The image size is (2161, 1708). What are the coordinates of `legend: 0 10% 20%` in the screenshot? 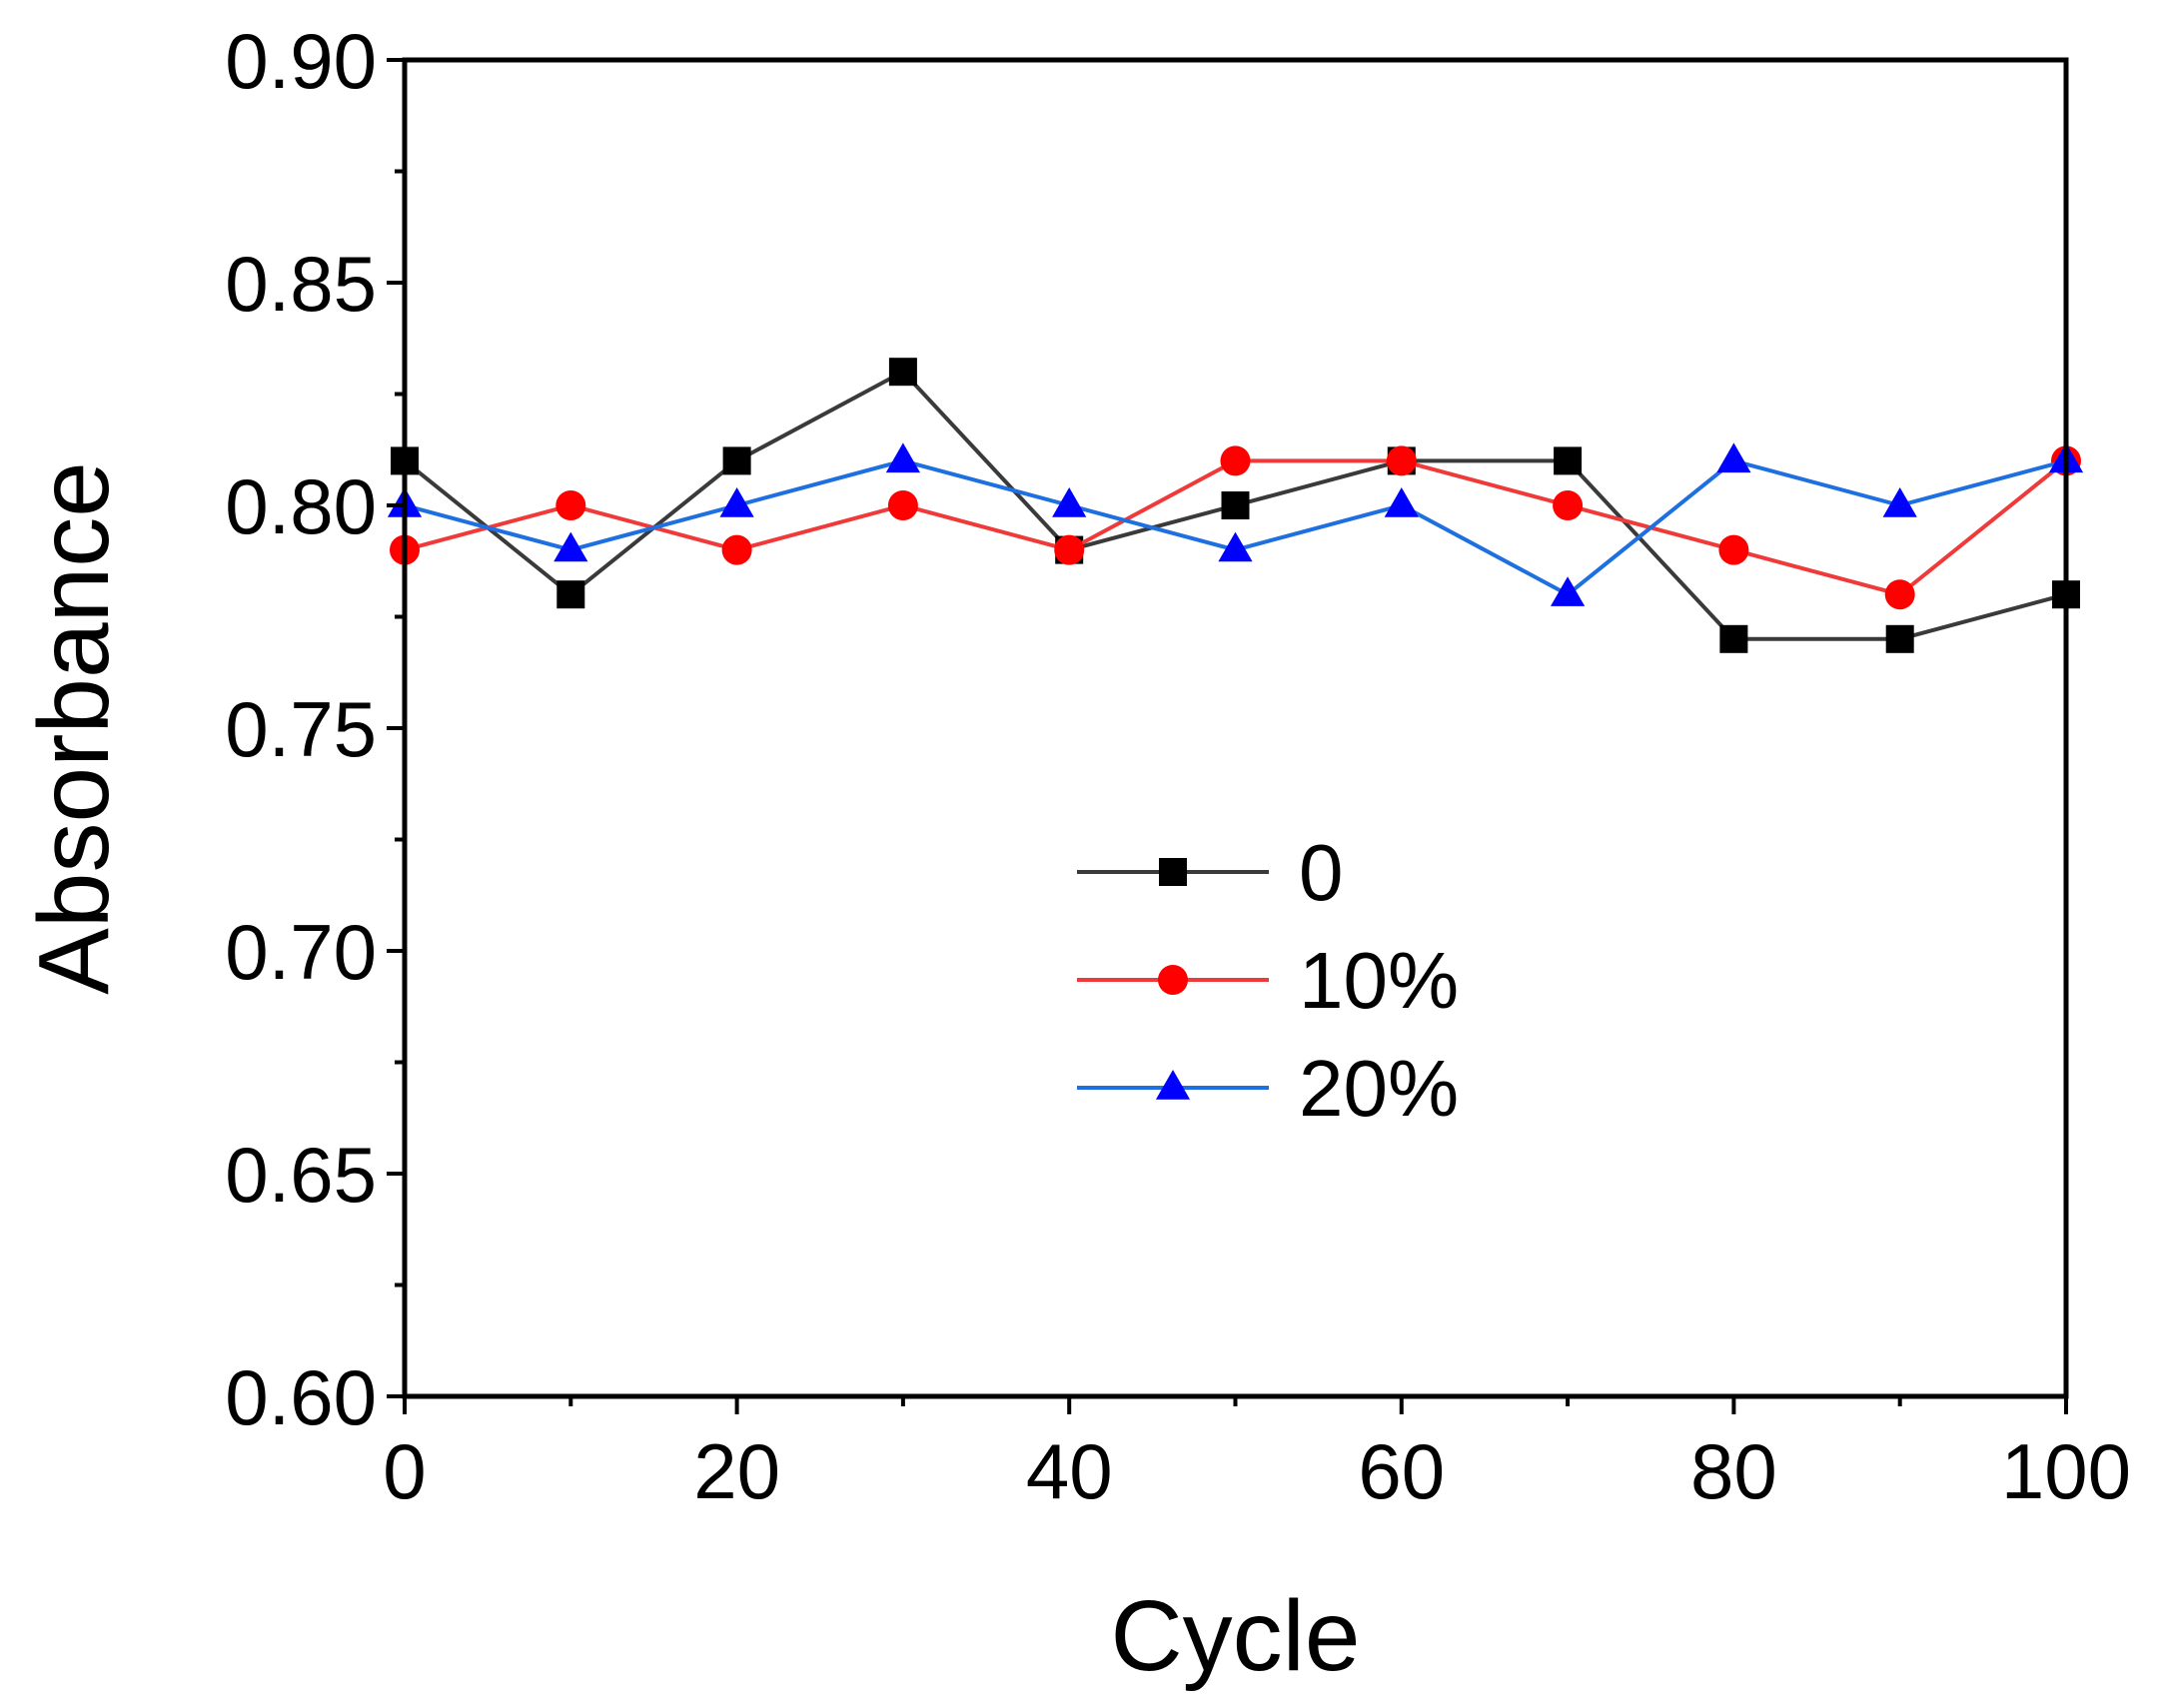 It's located at (1268, 980).